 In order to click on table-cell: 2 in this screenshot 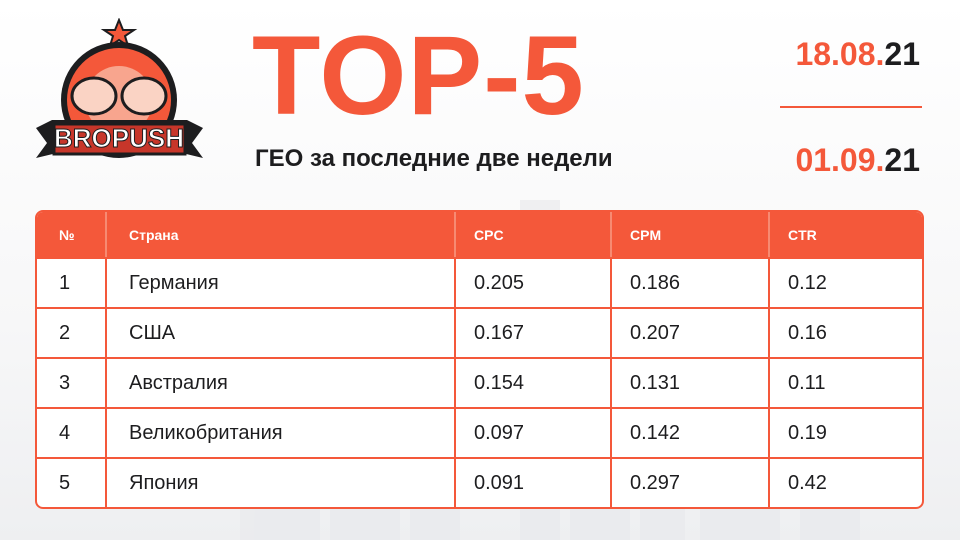, I will do `click(65, 332)`.